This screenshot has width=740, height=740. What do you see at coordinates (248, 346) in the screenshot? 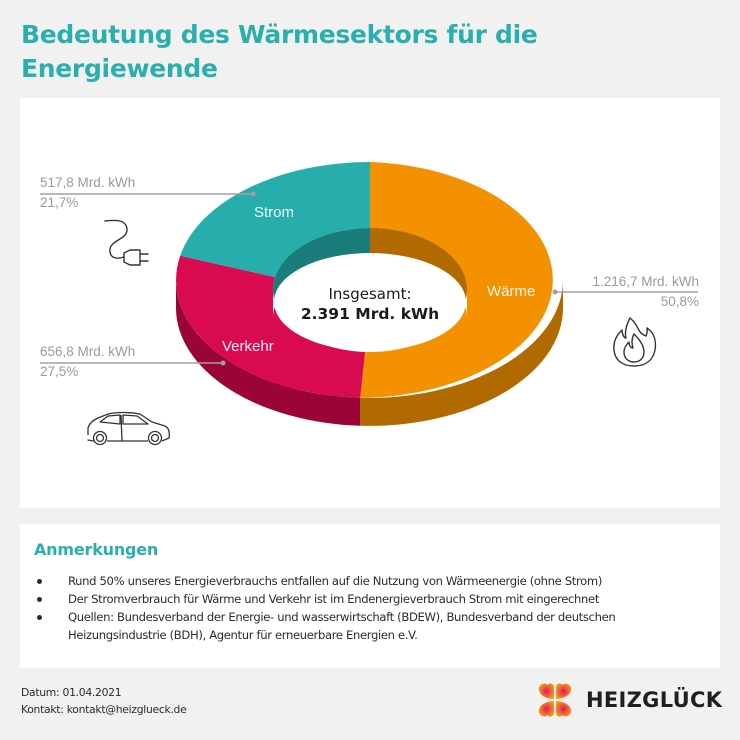
I see `segment-label-verkehr: Verkehr` at bounding box center [248, 346].